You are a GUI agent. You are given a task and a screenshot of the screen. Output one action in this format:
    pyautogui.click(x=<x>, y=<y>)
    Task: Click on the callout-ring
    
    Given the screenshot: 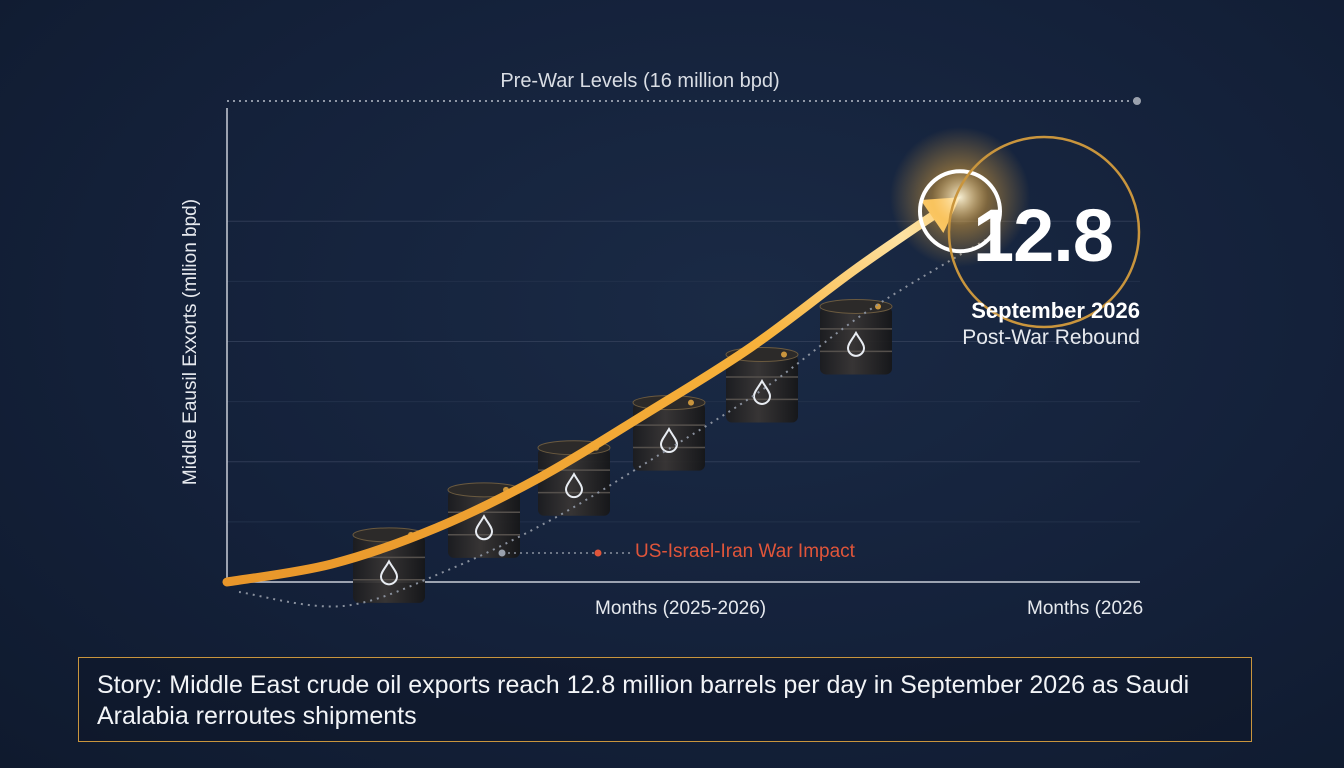 What is the action you would take?
    pyautogui.click(x=1044, y=232)
    